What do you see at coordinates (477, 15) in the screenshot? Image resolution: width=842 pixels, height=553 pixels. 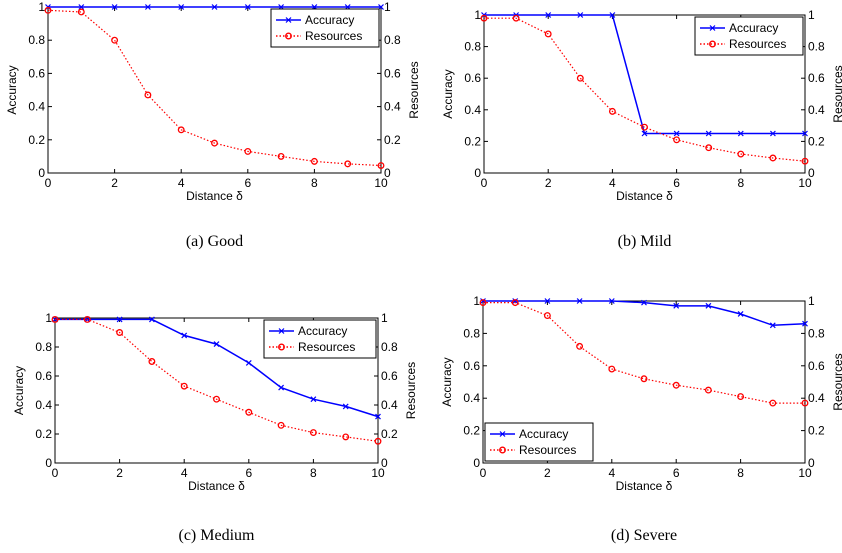 I see `y-left-tick-label: 1` at bounding box center [477, 15].